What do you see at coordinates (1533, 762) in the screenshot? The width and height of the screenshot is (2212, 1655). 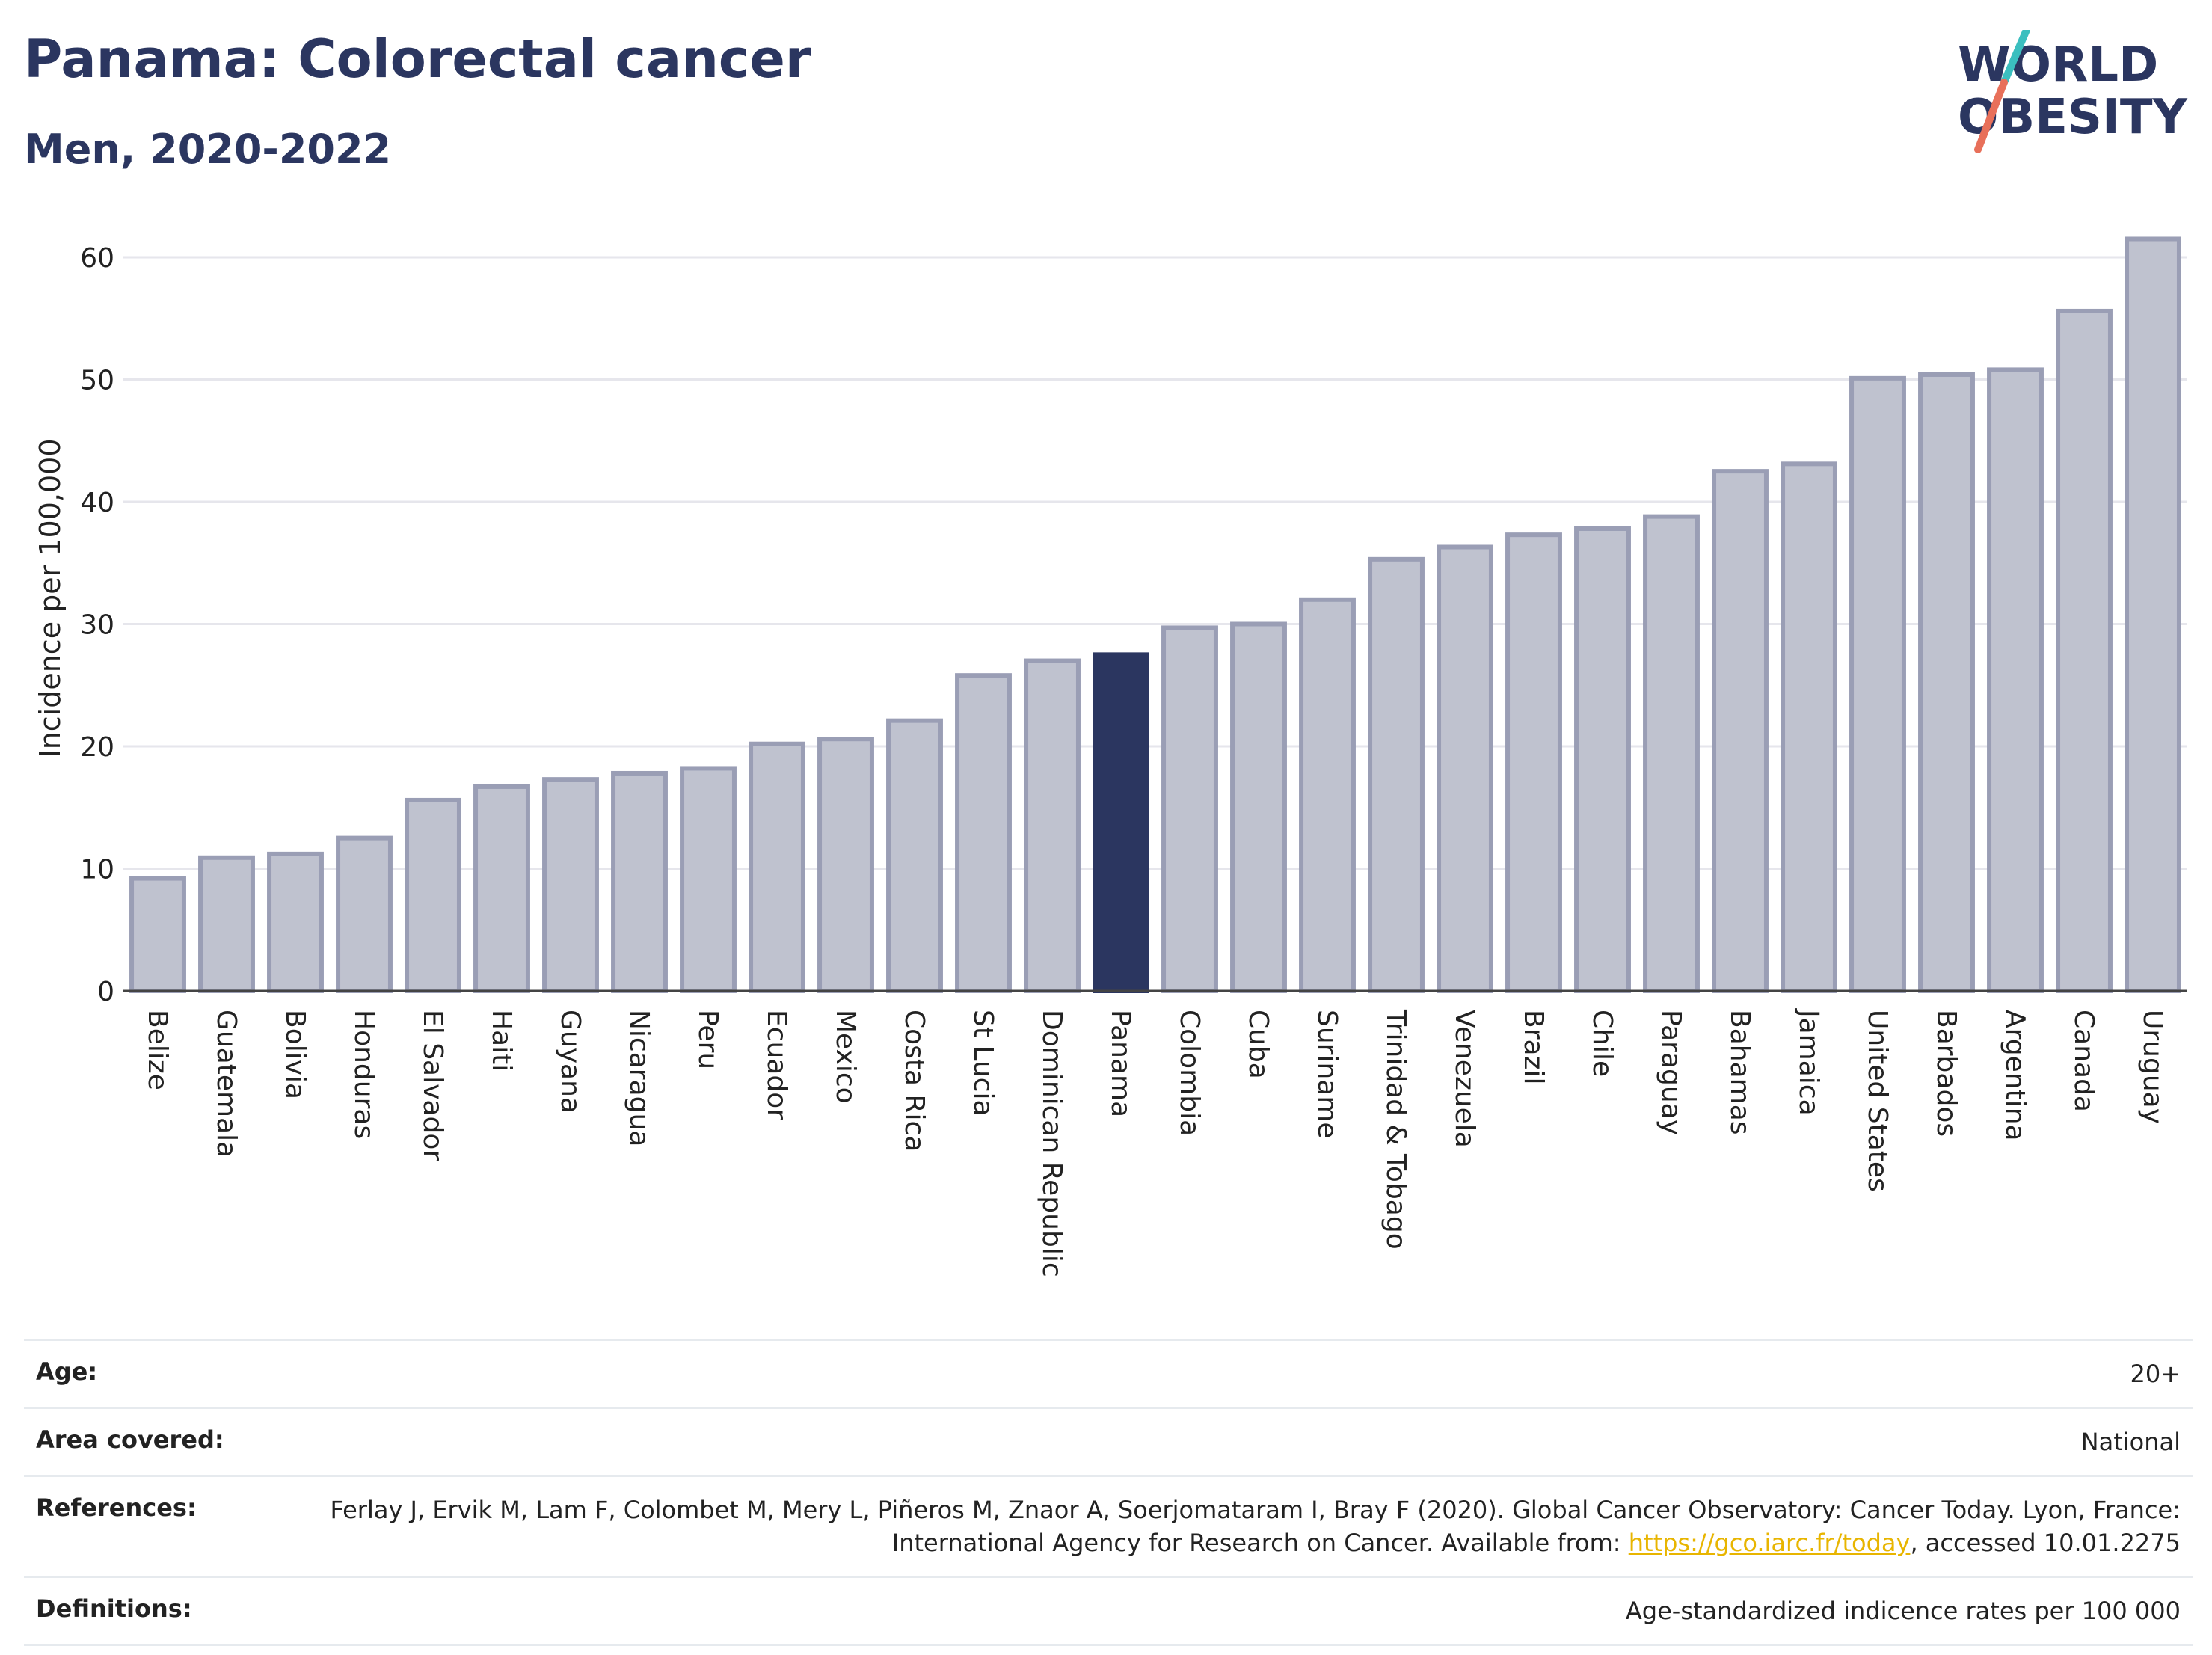 I see `bar-brazil` at bounding box center [1533, 762].